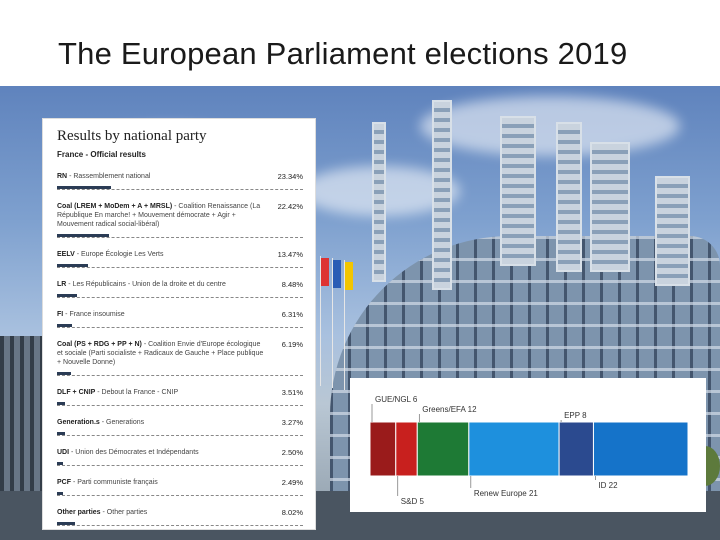 The width and height of the screenshot is (720, 540). I want to click on seat-group-label: ID 22, so click(608, 485).